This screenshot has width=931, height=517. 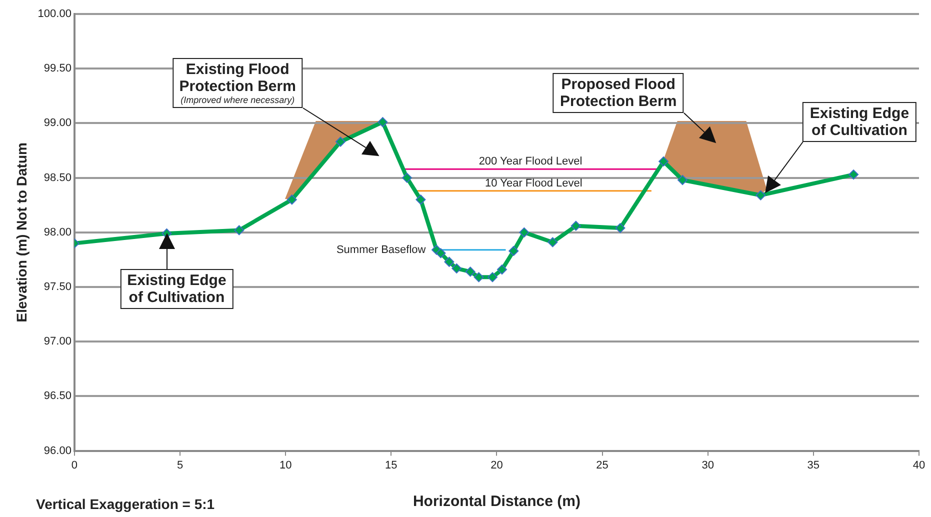 I want to click on x-tick-label: 5, so click(x=180, y=465).